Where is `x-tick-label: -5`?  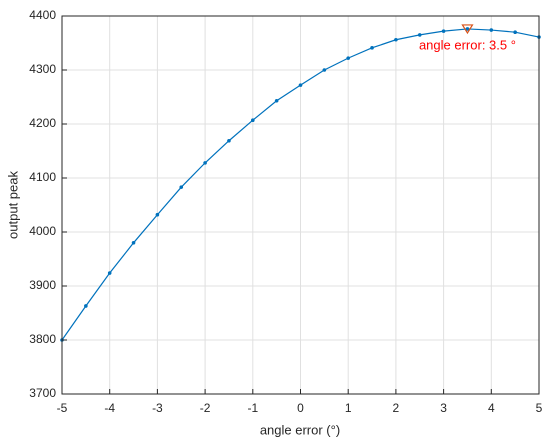
x-tick-label: -5 is located at coordinates (62, 408).